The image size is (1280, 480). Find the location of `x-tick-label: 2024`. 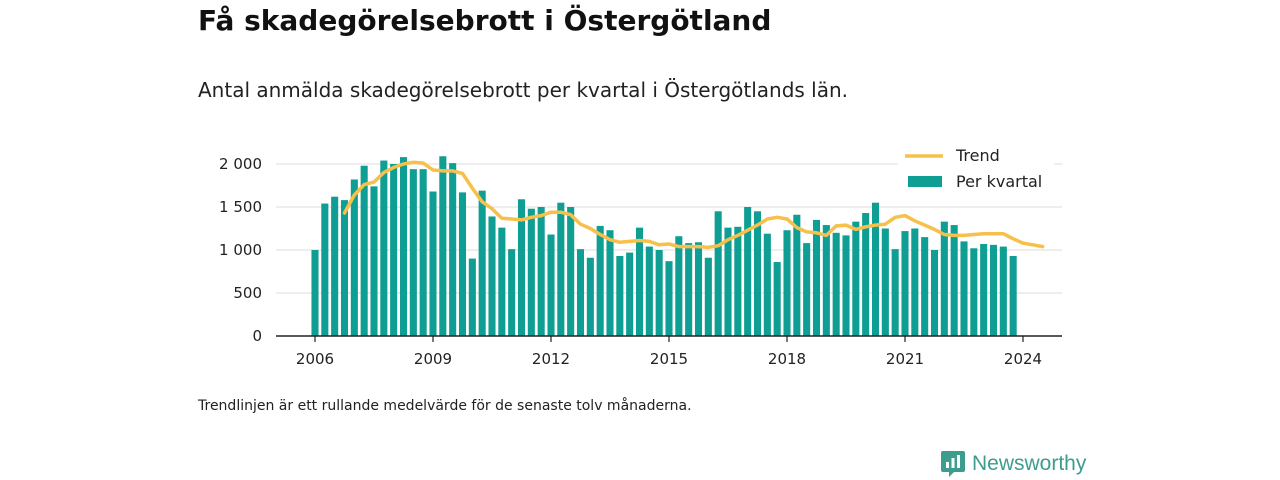

x-tick-label: 2024 is located at coordinates (1023, 359).